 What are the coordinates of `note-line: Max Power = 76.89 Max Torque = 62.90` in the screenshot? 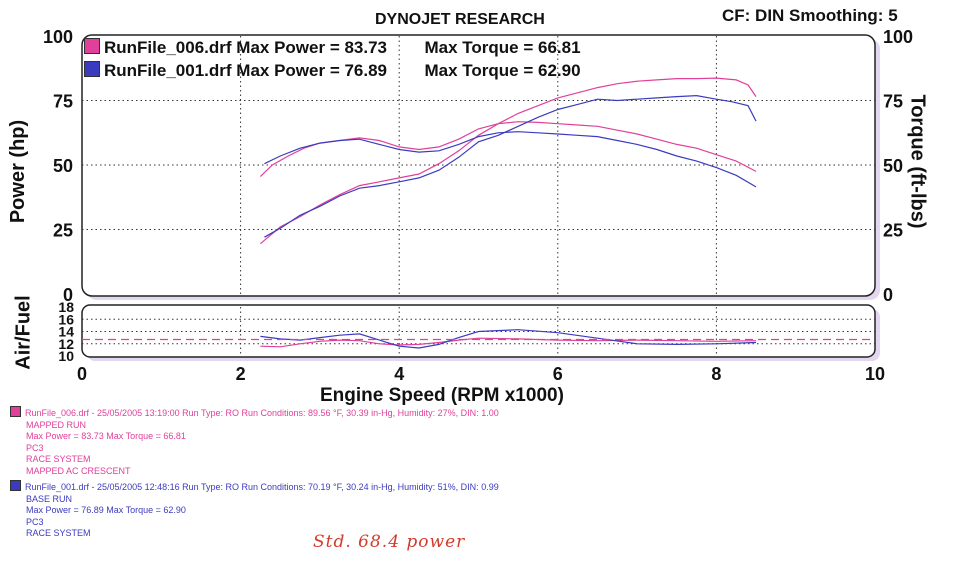 It's located at (106, 510).